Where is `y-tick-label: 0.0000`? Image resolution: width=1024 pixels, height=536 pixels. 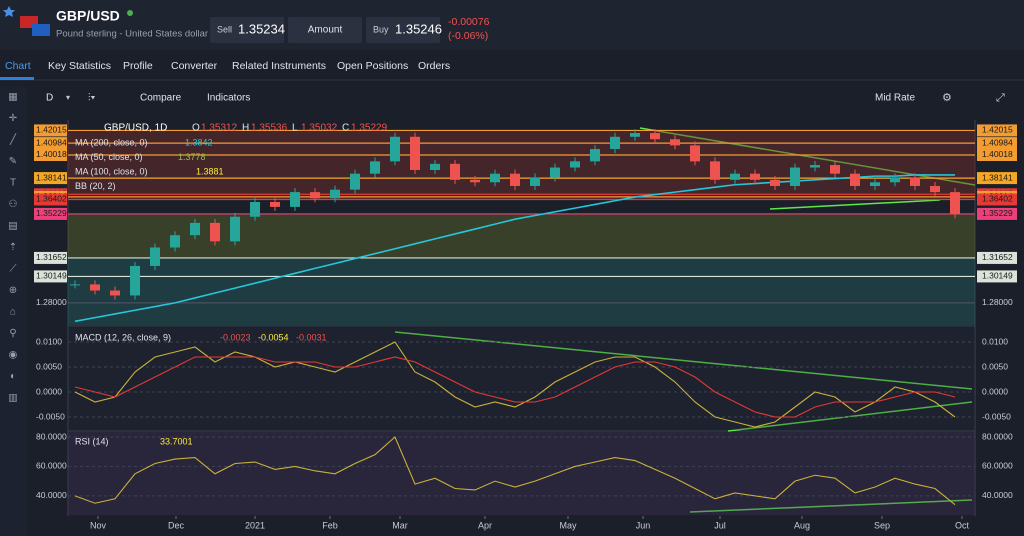 y-tick-label: 0.0000 is located at coordinates (995, 391).